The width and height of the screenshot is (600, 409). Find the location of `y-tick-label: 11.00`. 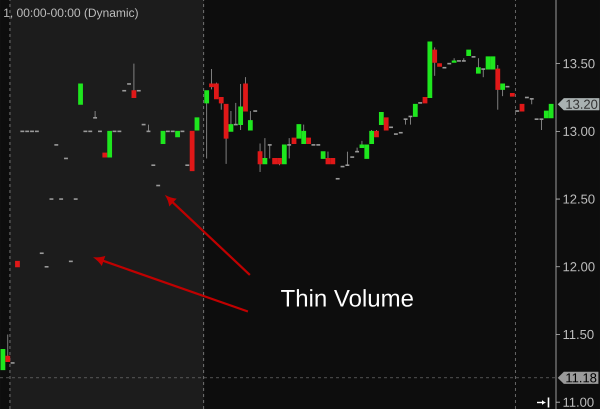

y-tick-label: 11.00 is located at coordinates (579, 402).